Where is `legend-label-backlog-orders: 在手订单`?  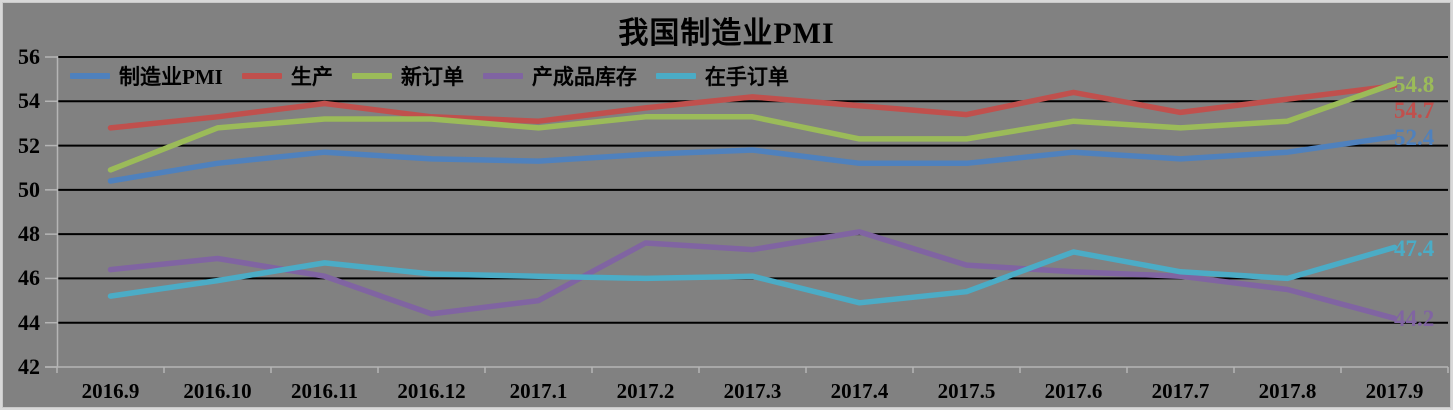 legend-label-backlog-orders: 在手订单 is located at coordinates (746, 77).